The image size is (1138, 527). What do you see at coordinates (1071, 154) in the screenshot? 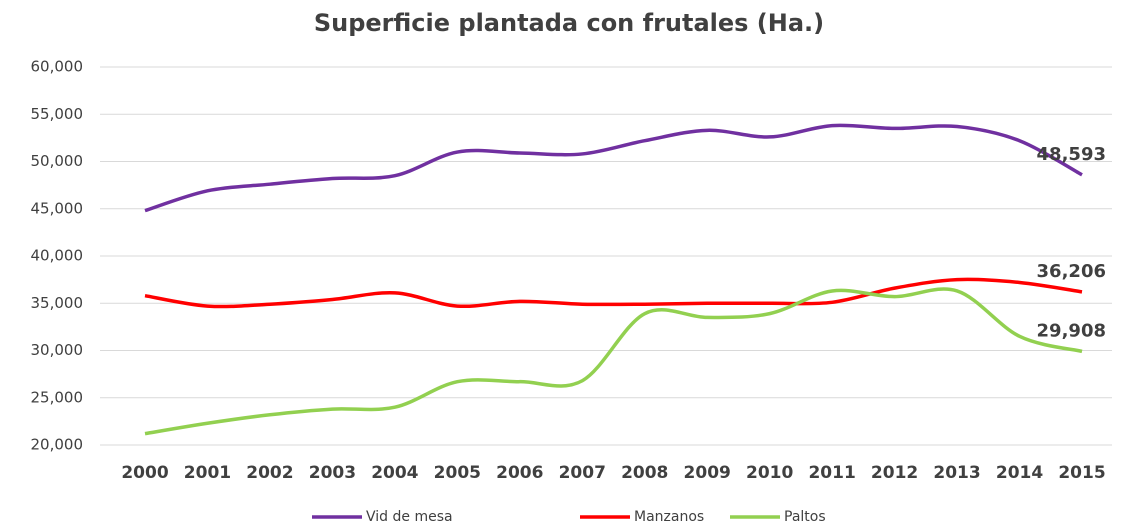
I see `data-label: 48,593` at bounding box center [1071, 154].